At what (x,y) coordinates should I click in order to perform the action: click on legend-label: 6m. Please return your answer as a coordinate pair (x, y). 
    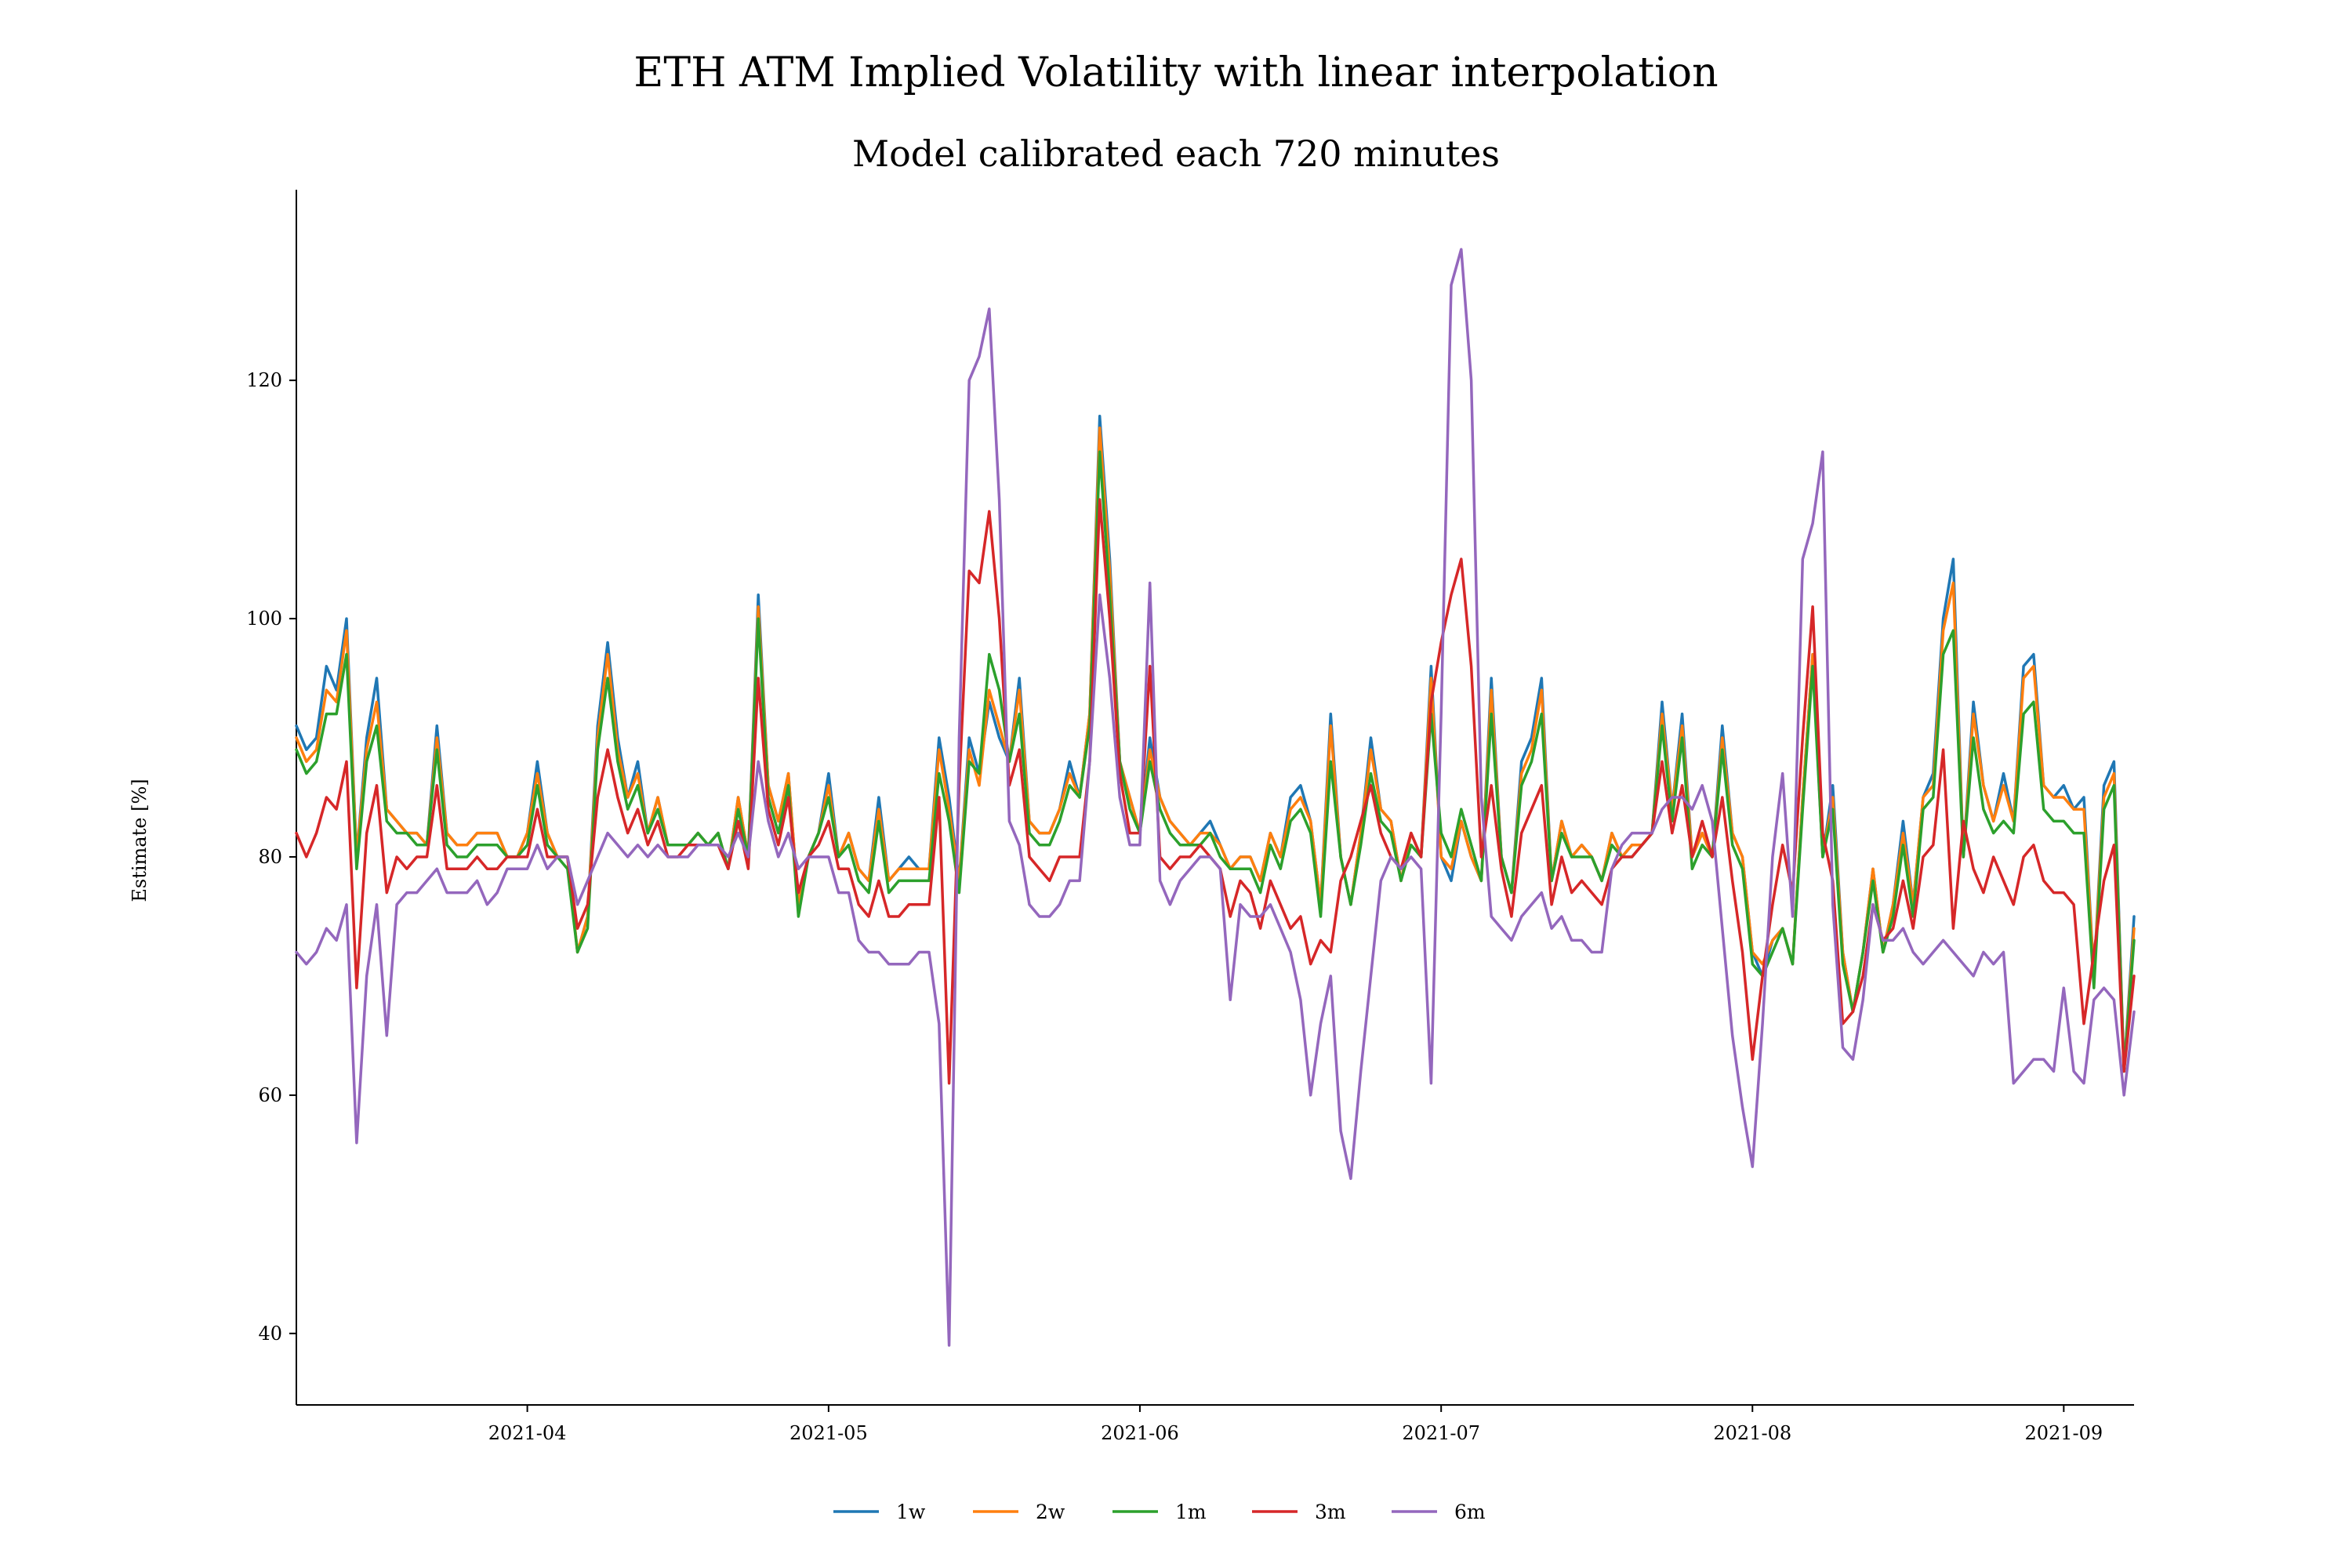
    Looking at the image, I should click on (1470, 1512).